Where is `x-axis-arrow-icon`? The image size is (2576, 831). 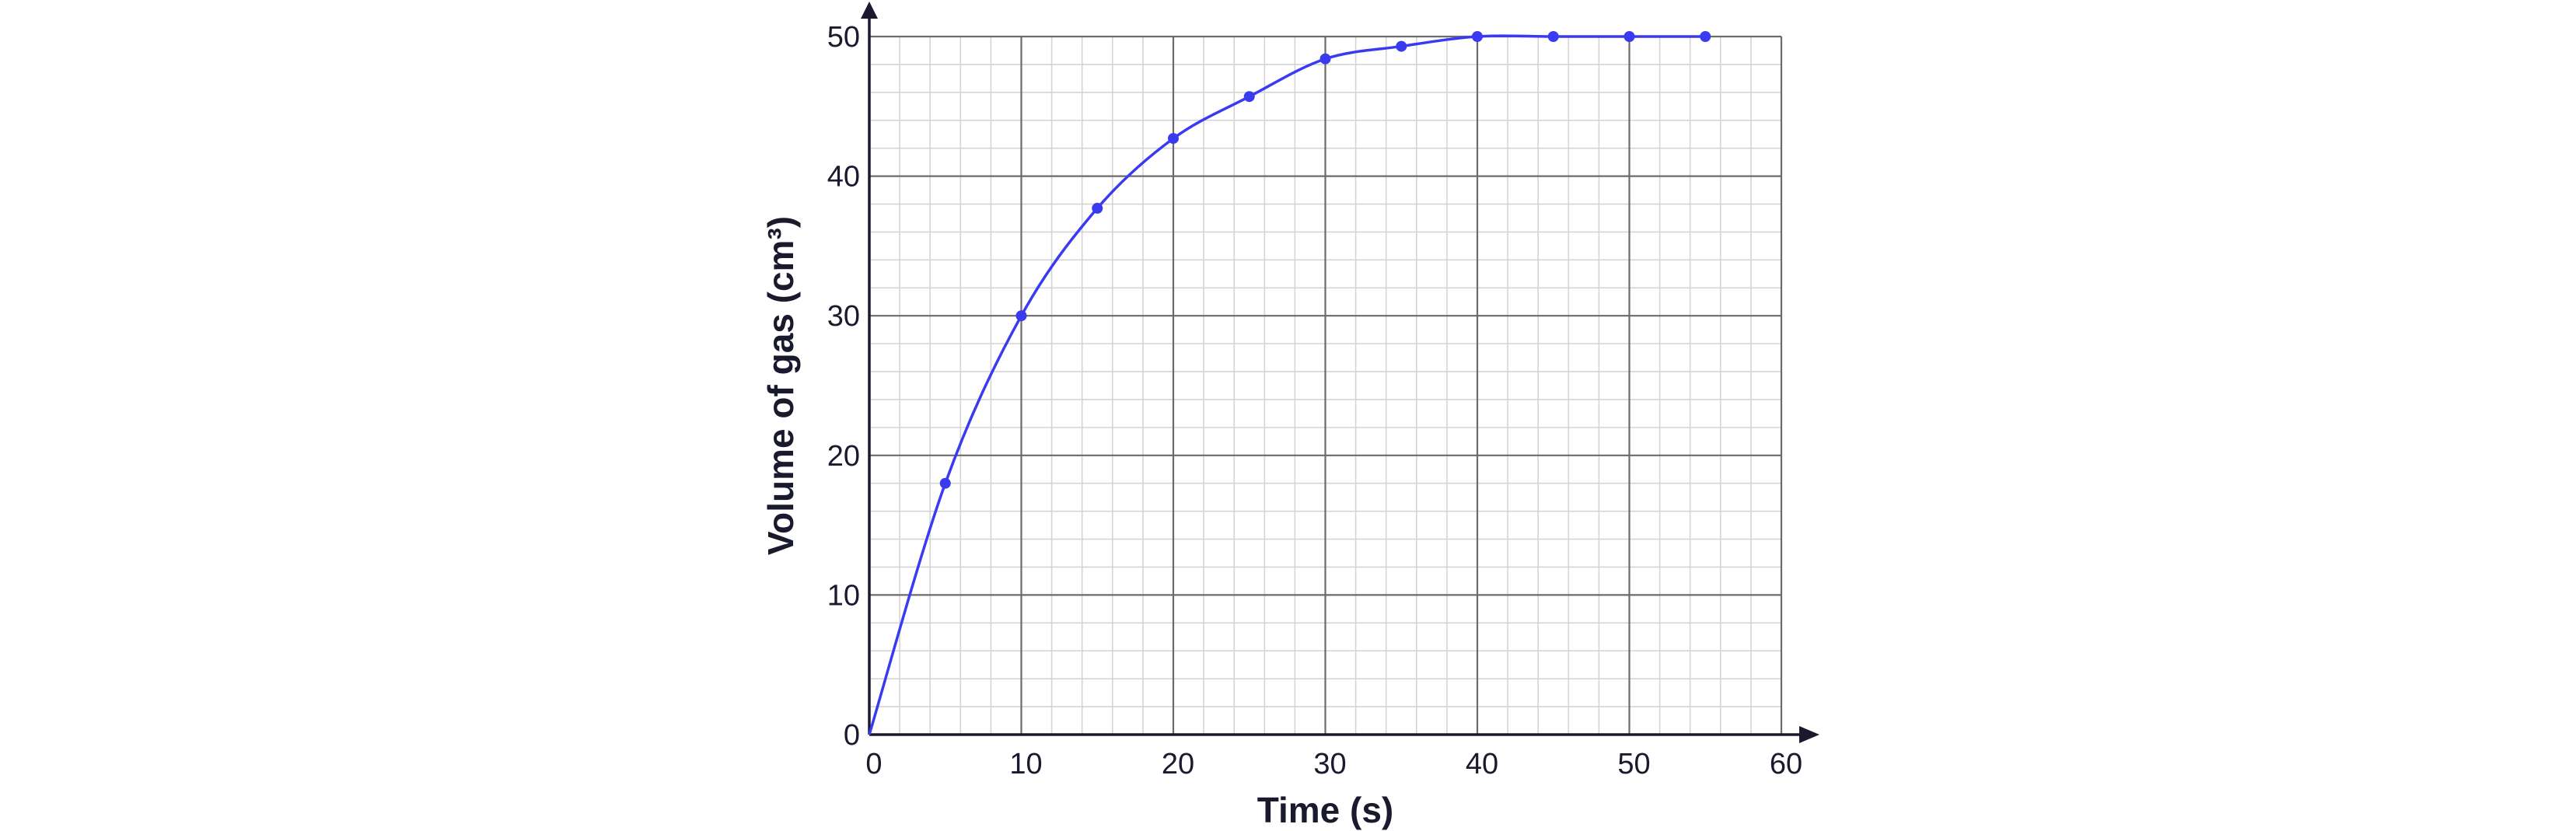
x-axis-arrow-icon is located at coordinates (1809, 734).